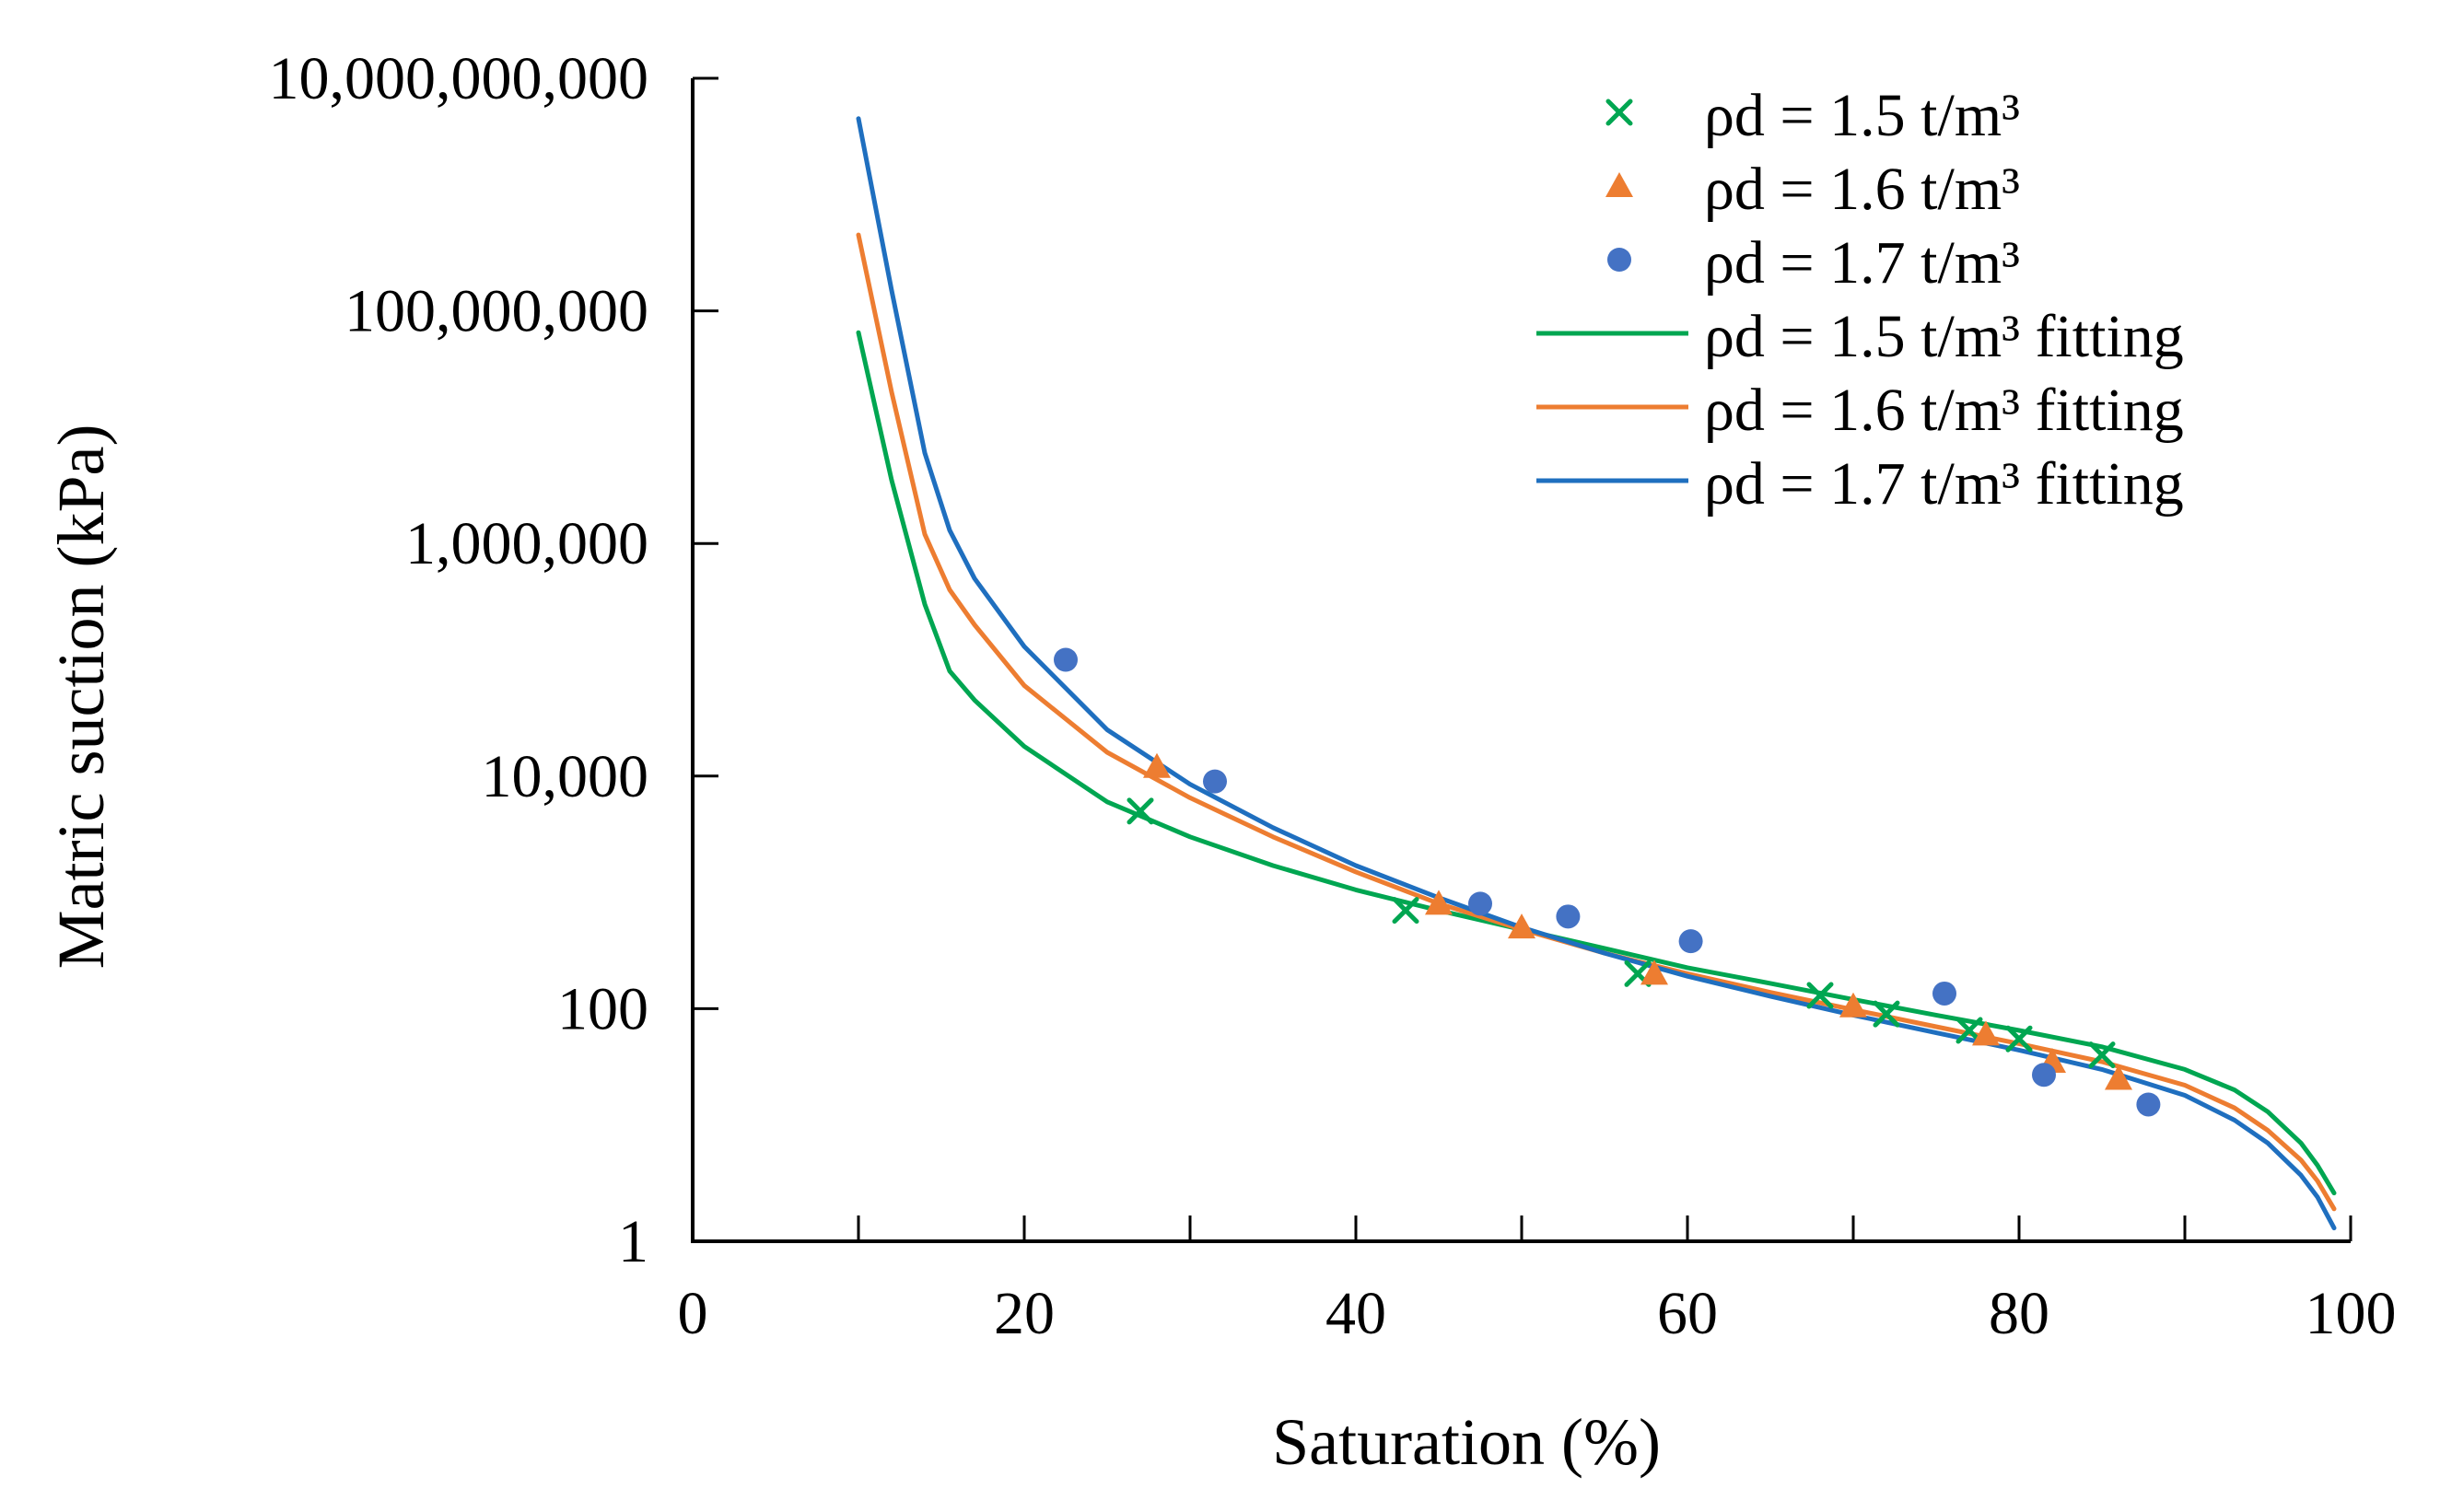  Describe the element at coordinates (1862, 115) in the screenshot. I see `legend-label: ρd = 1.5 t/m³` at that location.